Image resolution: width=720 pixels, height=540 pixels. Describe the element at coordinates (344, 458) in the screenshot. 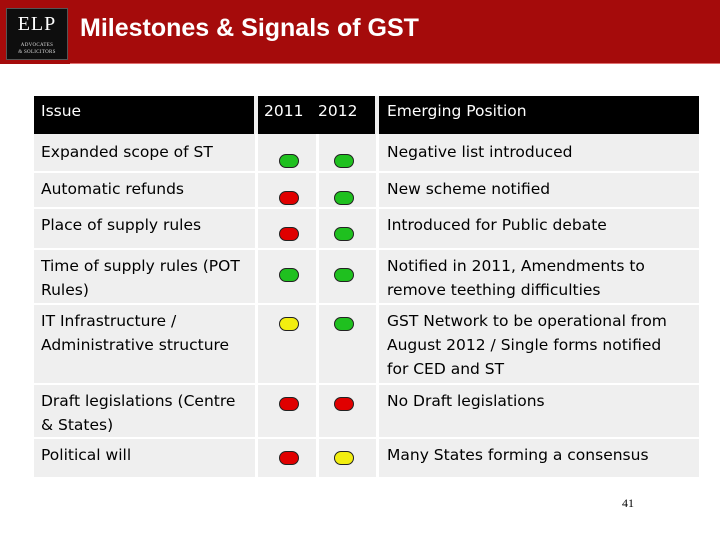

I see `status-light-2012-yellow` at that location.